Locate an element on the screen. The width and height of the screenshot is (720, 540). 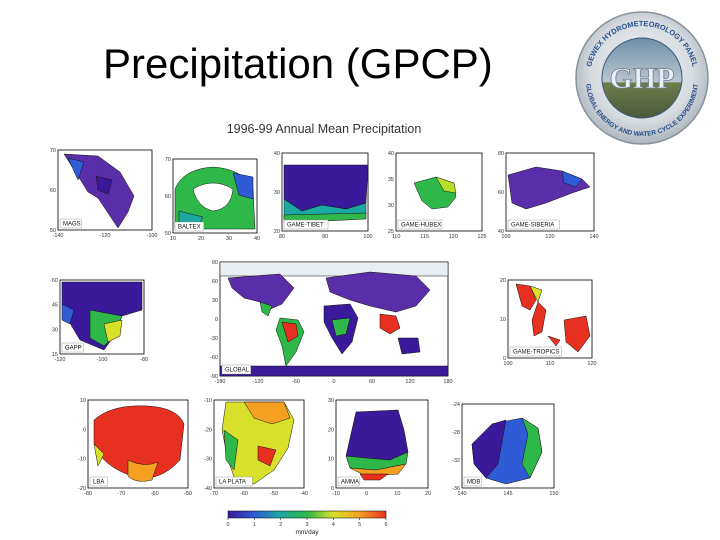
x-tick-label: 180 is located at coordinates (447, 382).